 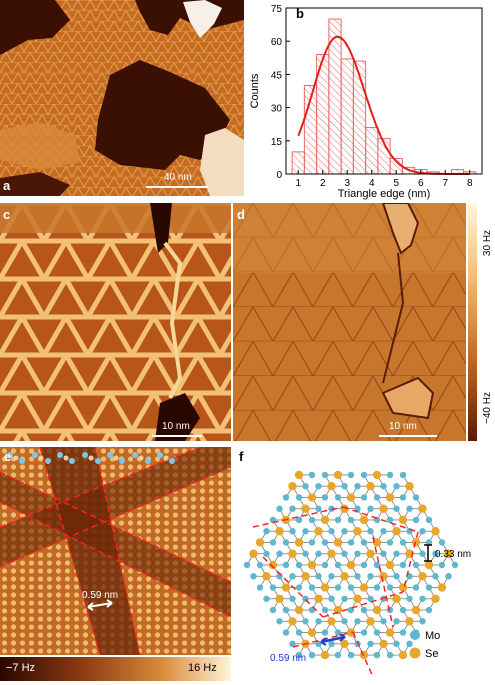 What do you see at coordinates (255, 90) in the screenshot?
I see `y-axis-label: Counts` at bounding box center [255, 90].